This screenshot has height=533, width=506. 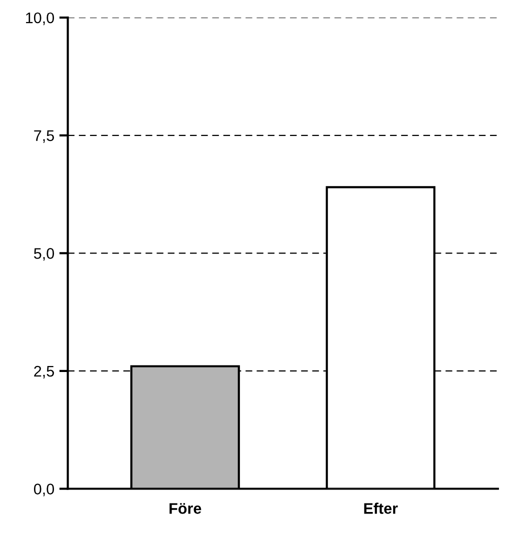 I want to click on y-tick-label: 0,0, so click(x=44, y=490).